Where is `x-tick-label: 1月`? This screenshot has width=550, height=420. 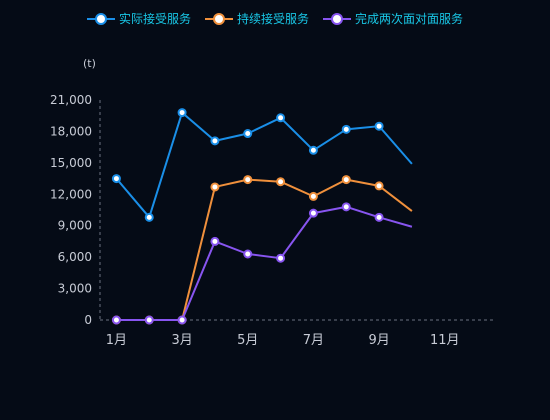 x-tick-label: 1月 is located at coordinates (116, 340).